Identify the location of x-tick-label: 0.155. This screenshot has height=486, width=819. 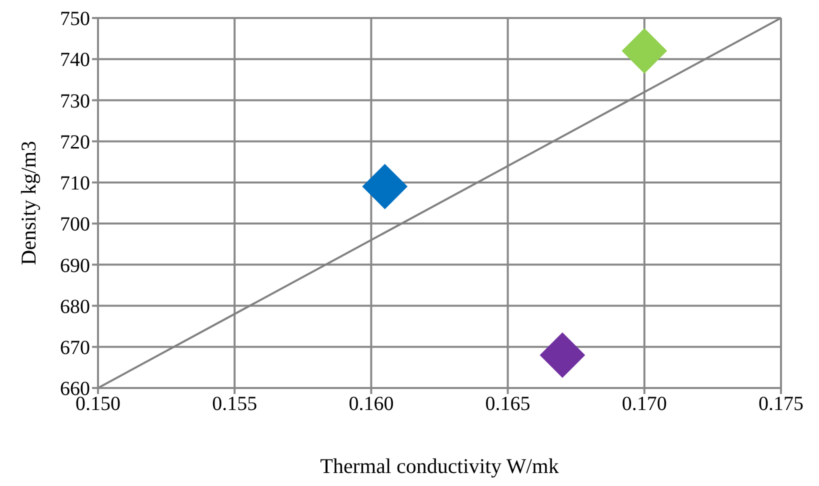
(235, 404).